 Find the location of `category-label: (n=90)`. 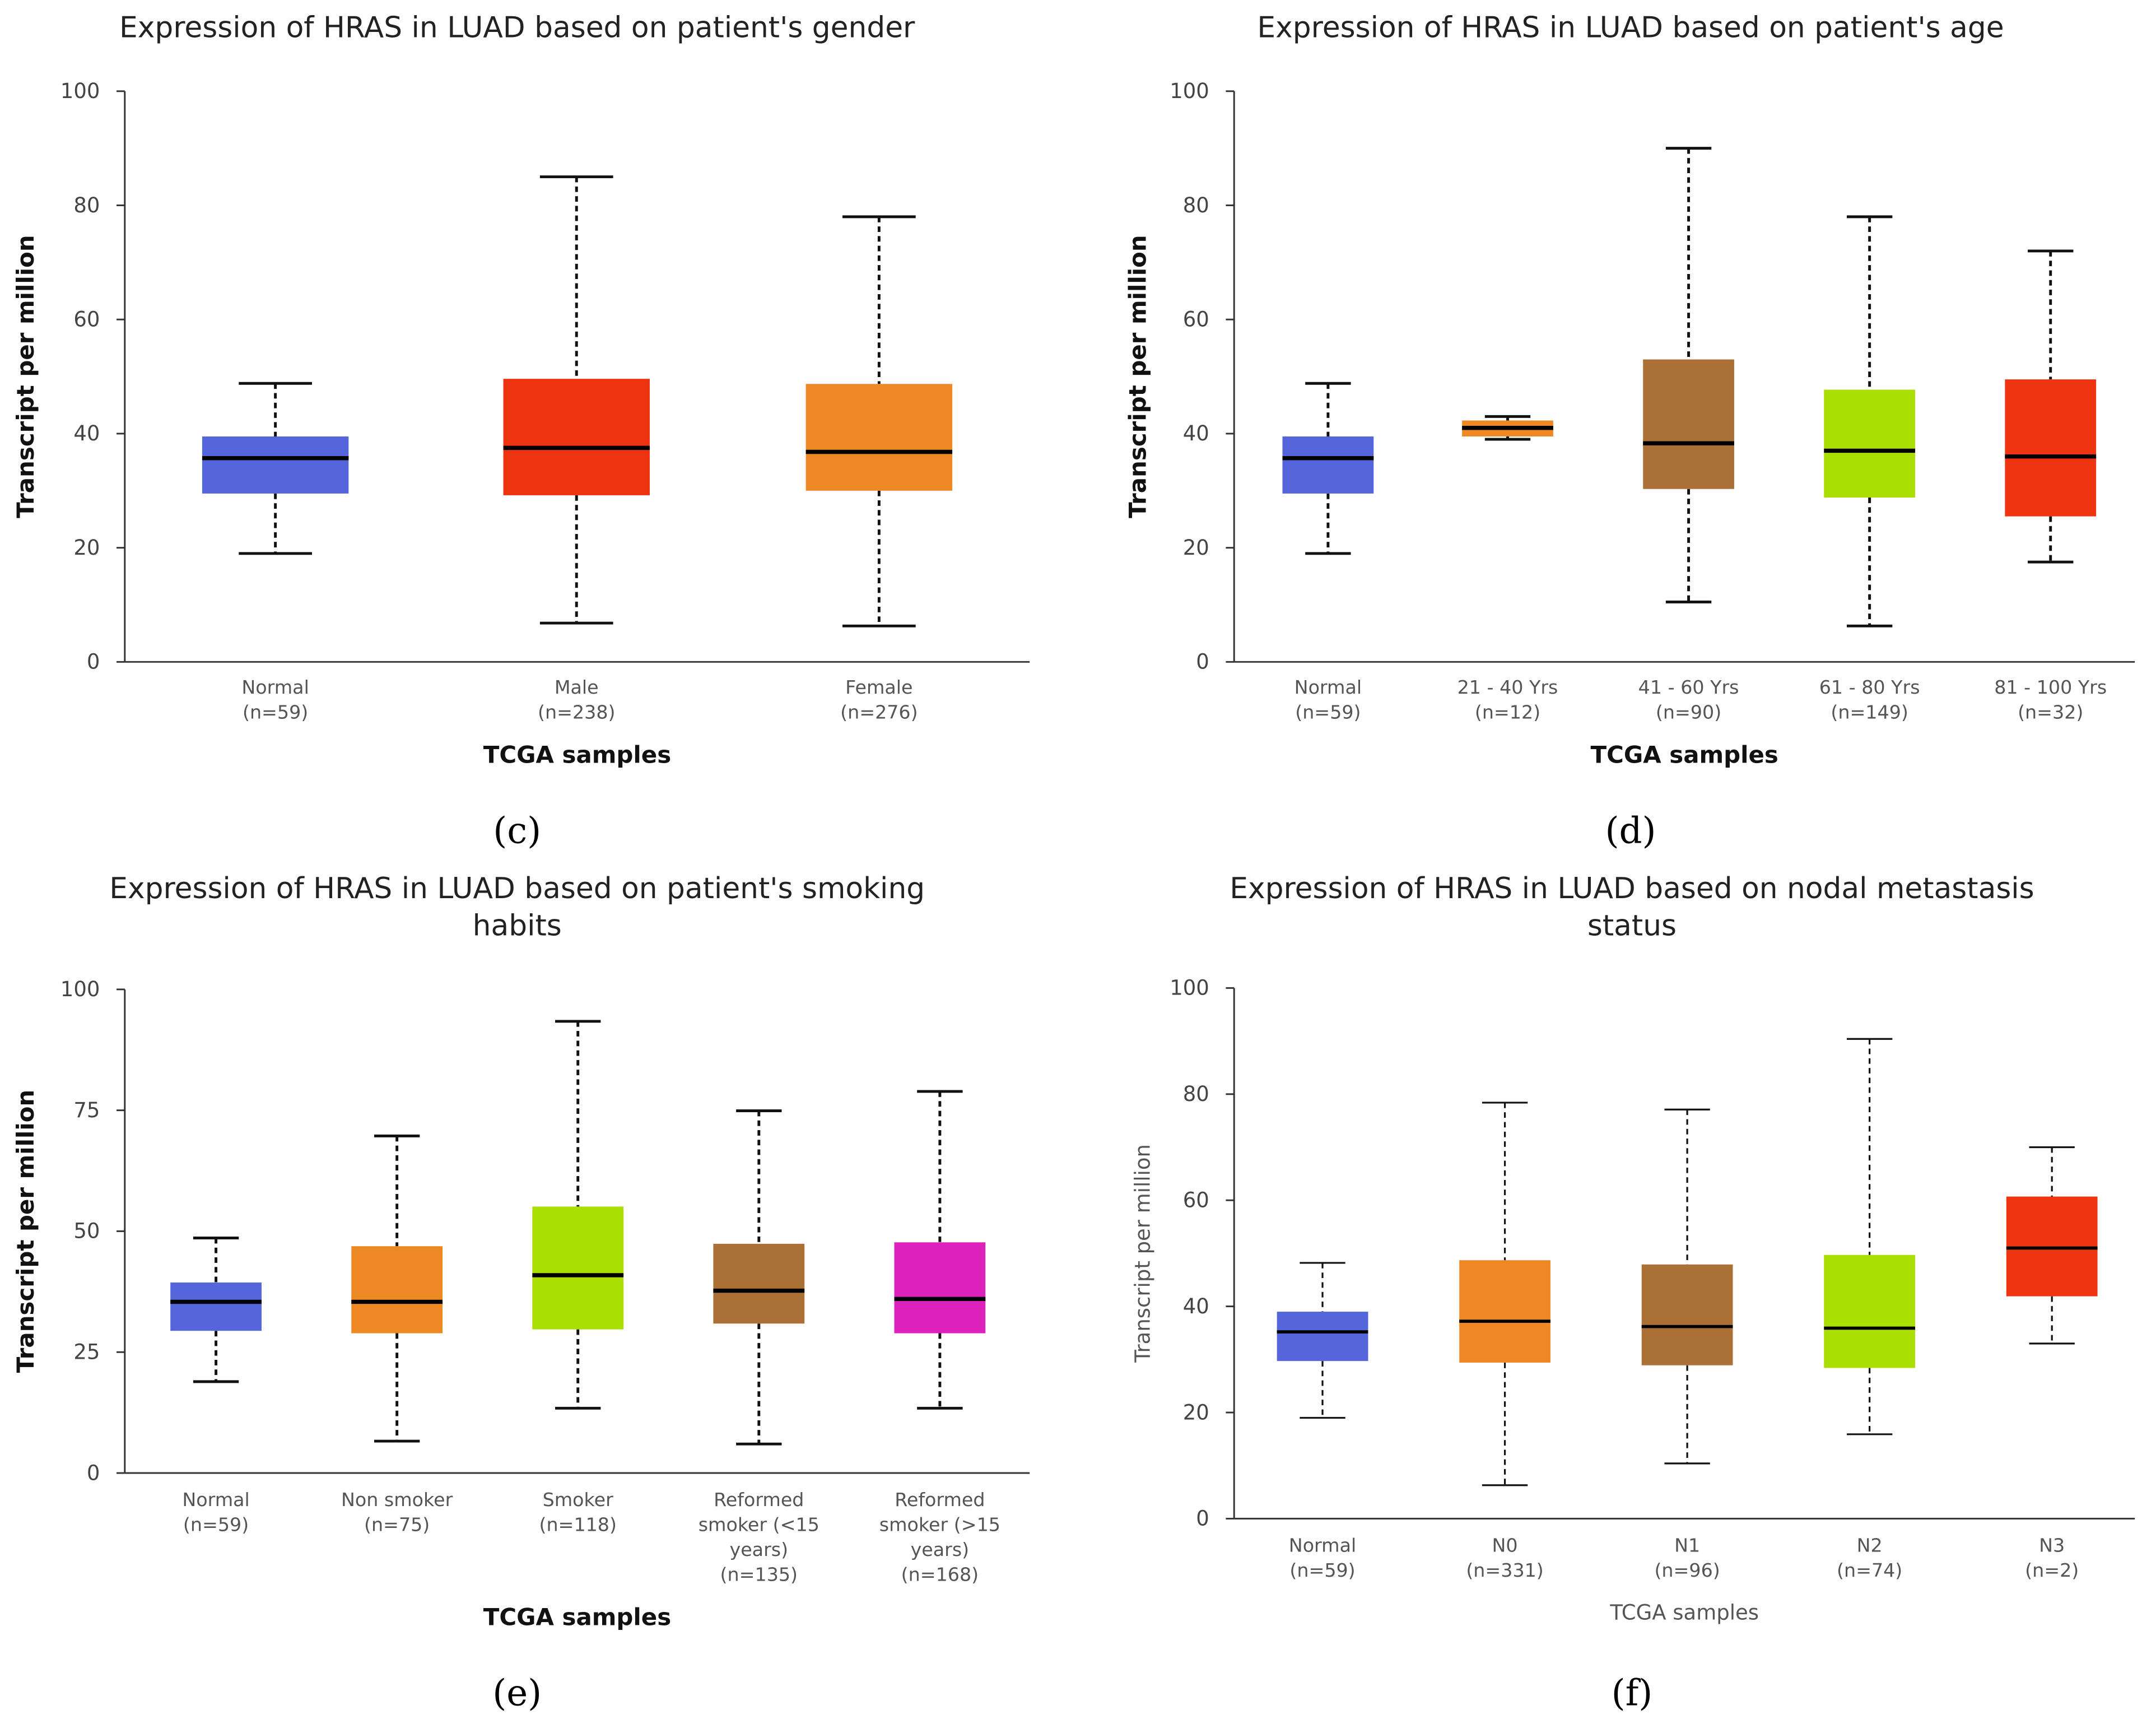

category-label: (n=90) is located at coordinates (1688, 712).